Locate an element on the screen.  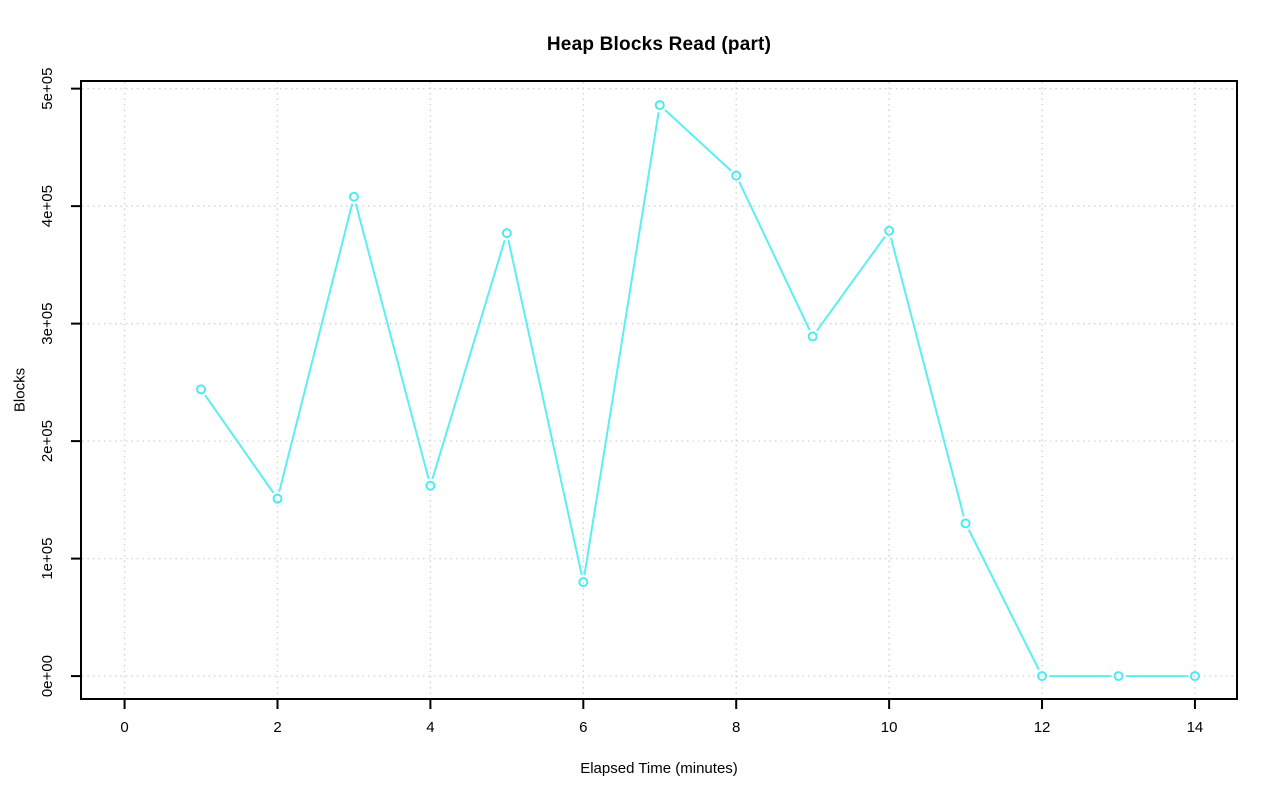
x-tick-label: 2 is located at coordinates (277, 727).